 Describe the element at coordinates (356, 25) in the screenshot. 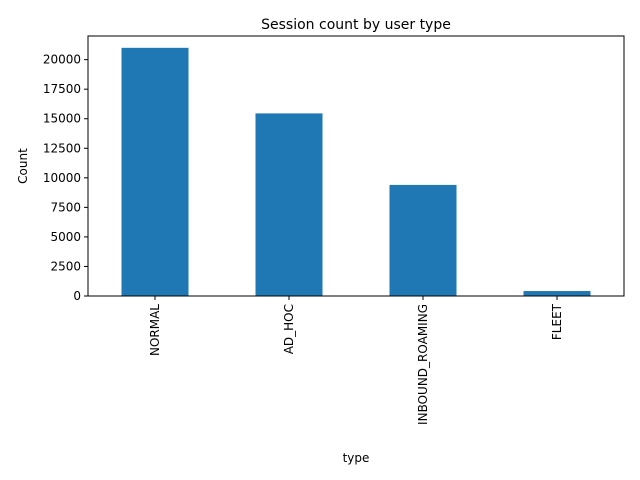

I see `chart-title: Session count by user type` at that location.